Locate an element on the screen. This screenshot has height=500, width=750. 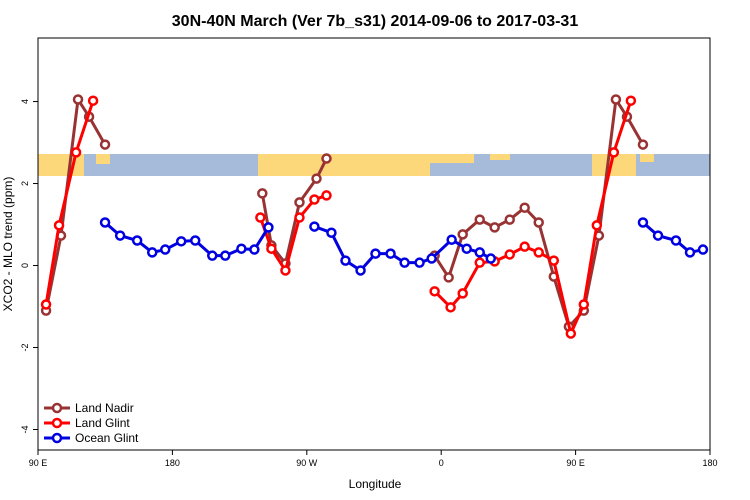
x-axis-label: Longitude is located at coordinates (375, 484).